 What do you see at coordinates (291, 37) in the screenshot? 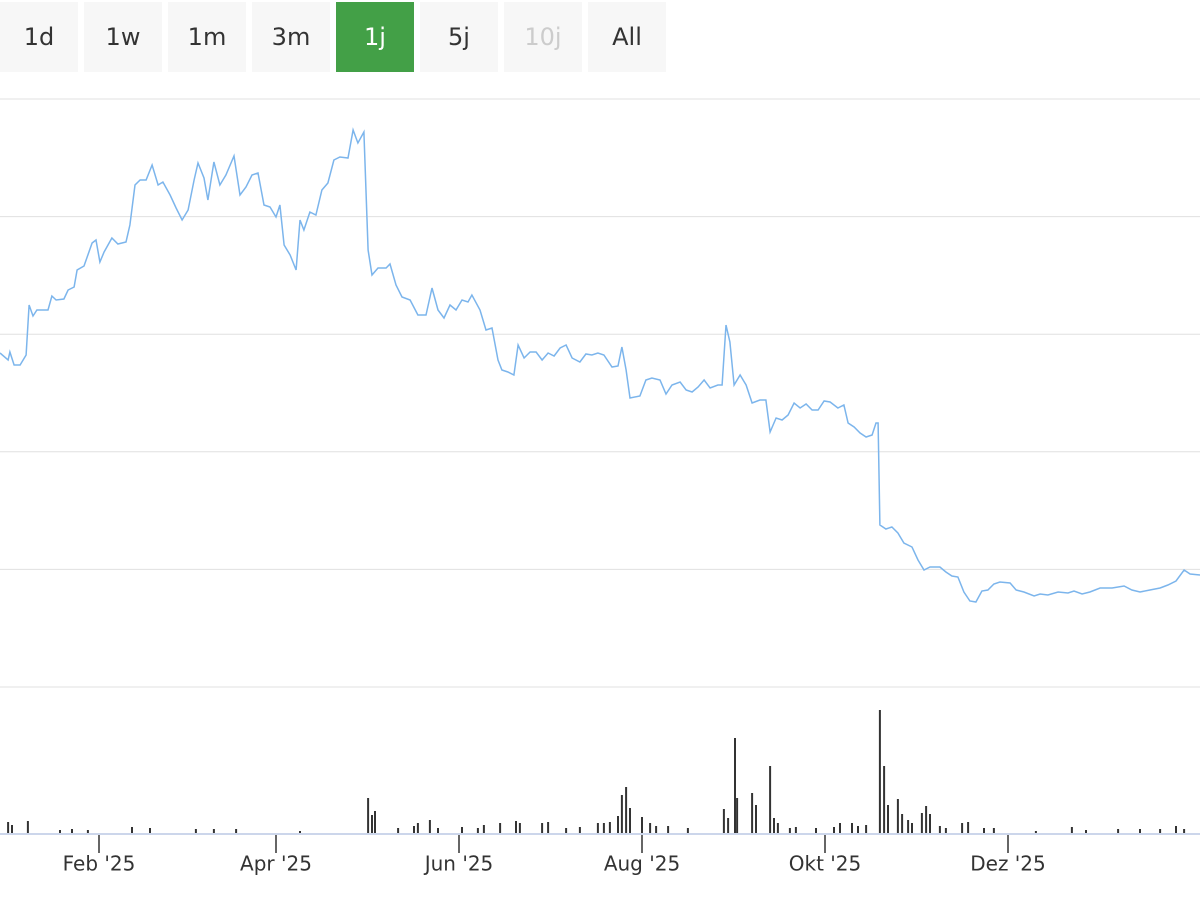
I see `range-button: 3m` at bounding box center [291, 37].